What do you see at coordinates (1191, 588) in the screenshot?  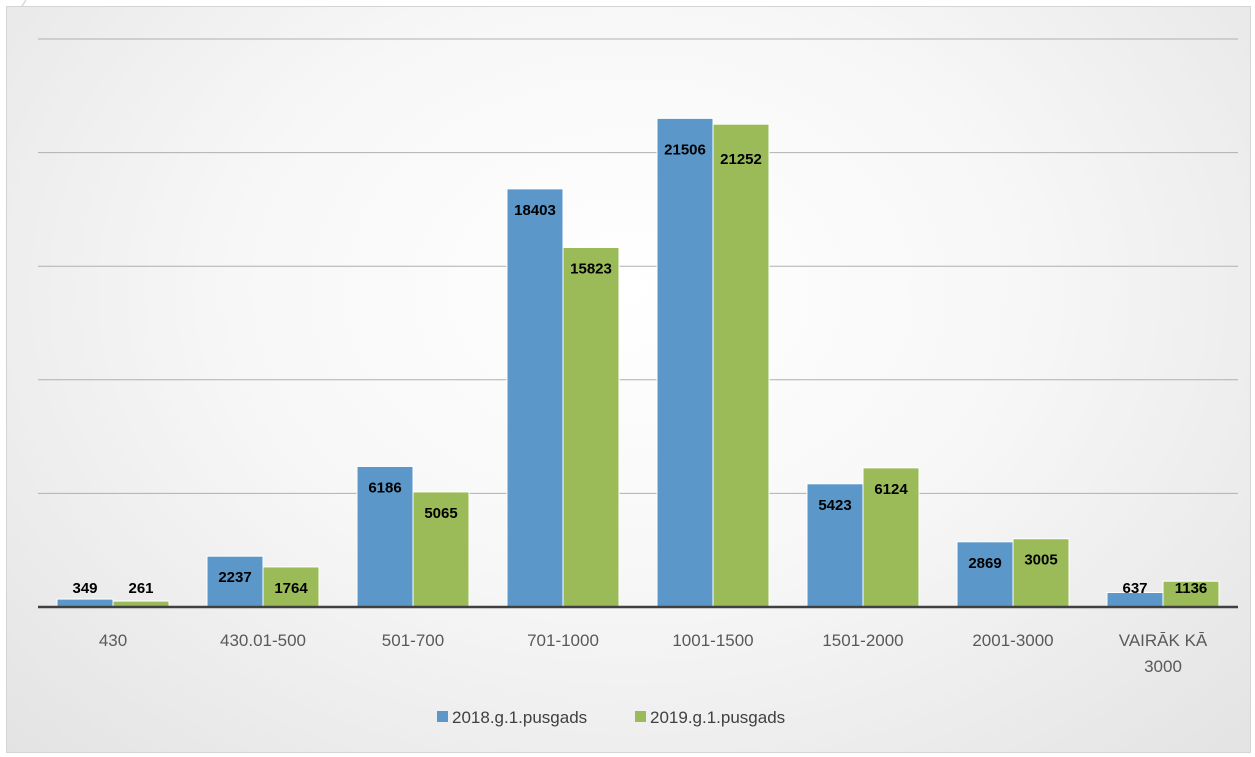 I see `data-label: 1136` at bounding box center [1191, 588].